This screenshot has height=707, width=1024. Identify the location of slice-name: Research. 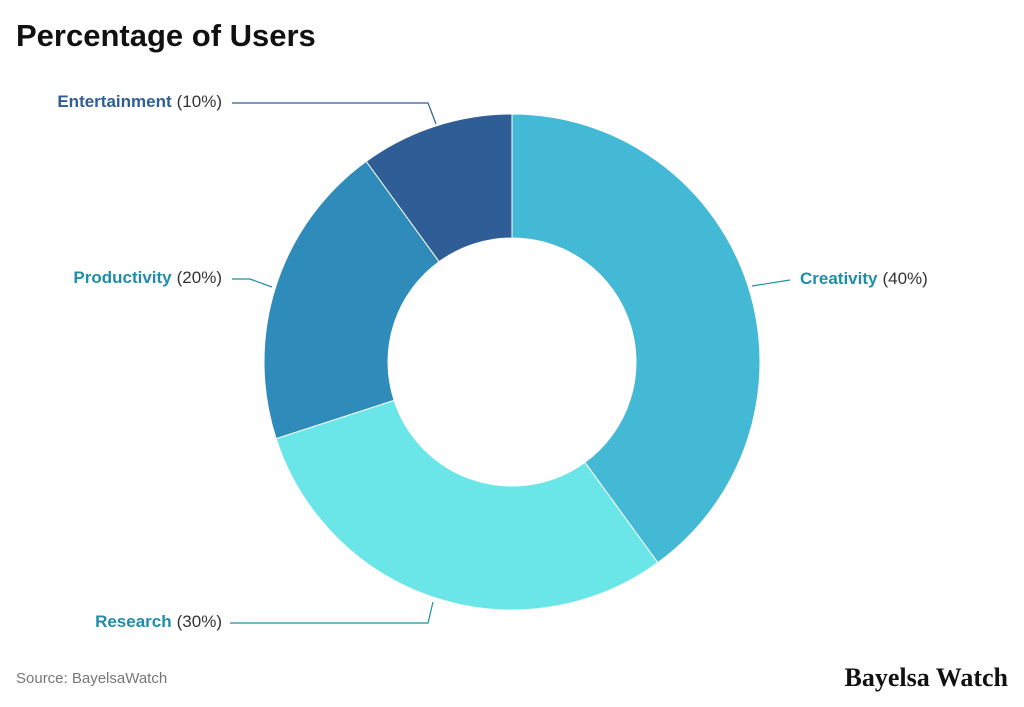
(133, 621).